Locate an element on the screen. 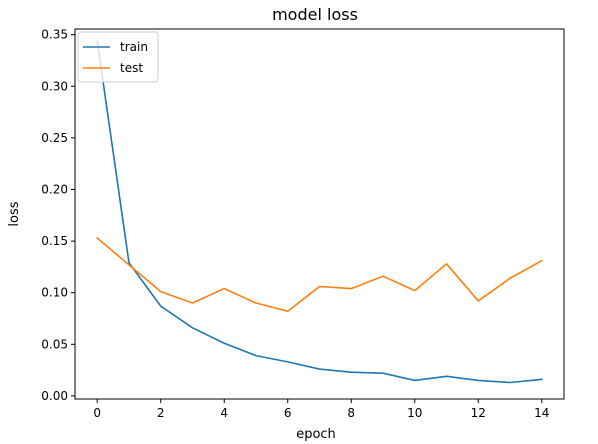  y-tick-label: 0.25 is located at coordinates (54, 138).